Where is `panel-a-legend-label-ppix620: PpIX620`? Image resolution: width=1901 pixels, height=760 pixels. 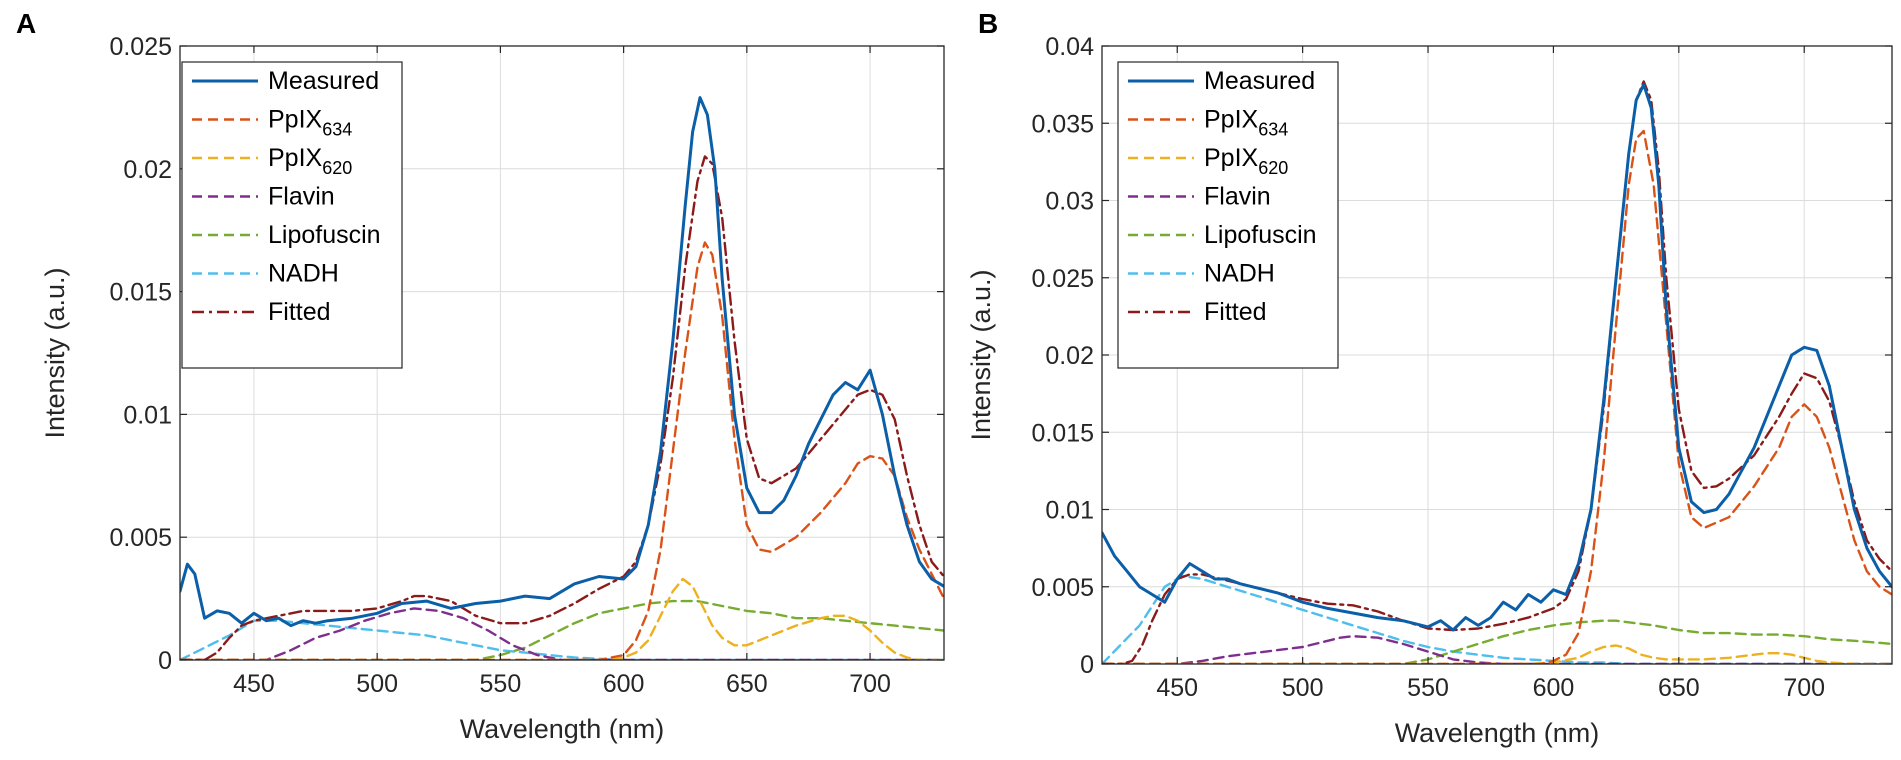 panel-a-legend-label-ppix620: PpIX620 is located at coordinates (310, 161).